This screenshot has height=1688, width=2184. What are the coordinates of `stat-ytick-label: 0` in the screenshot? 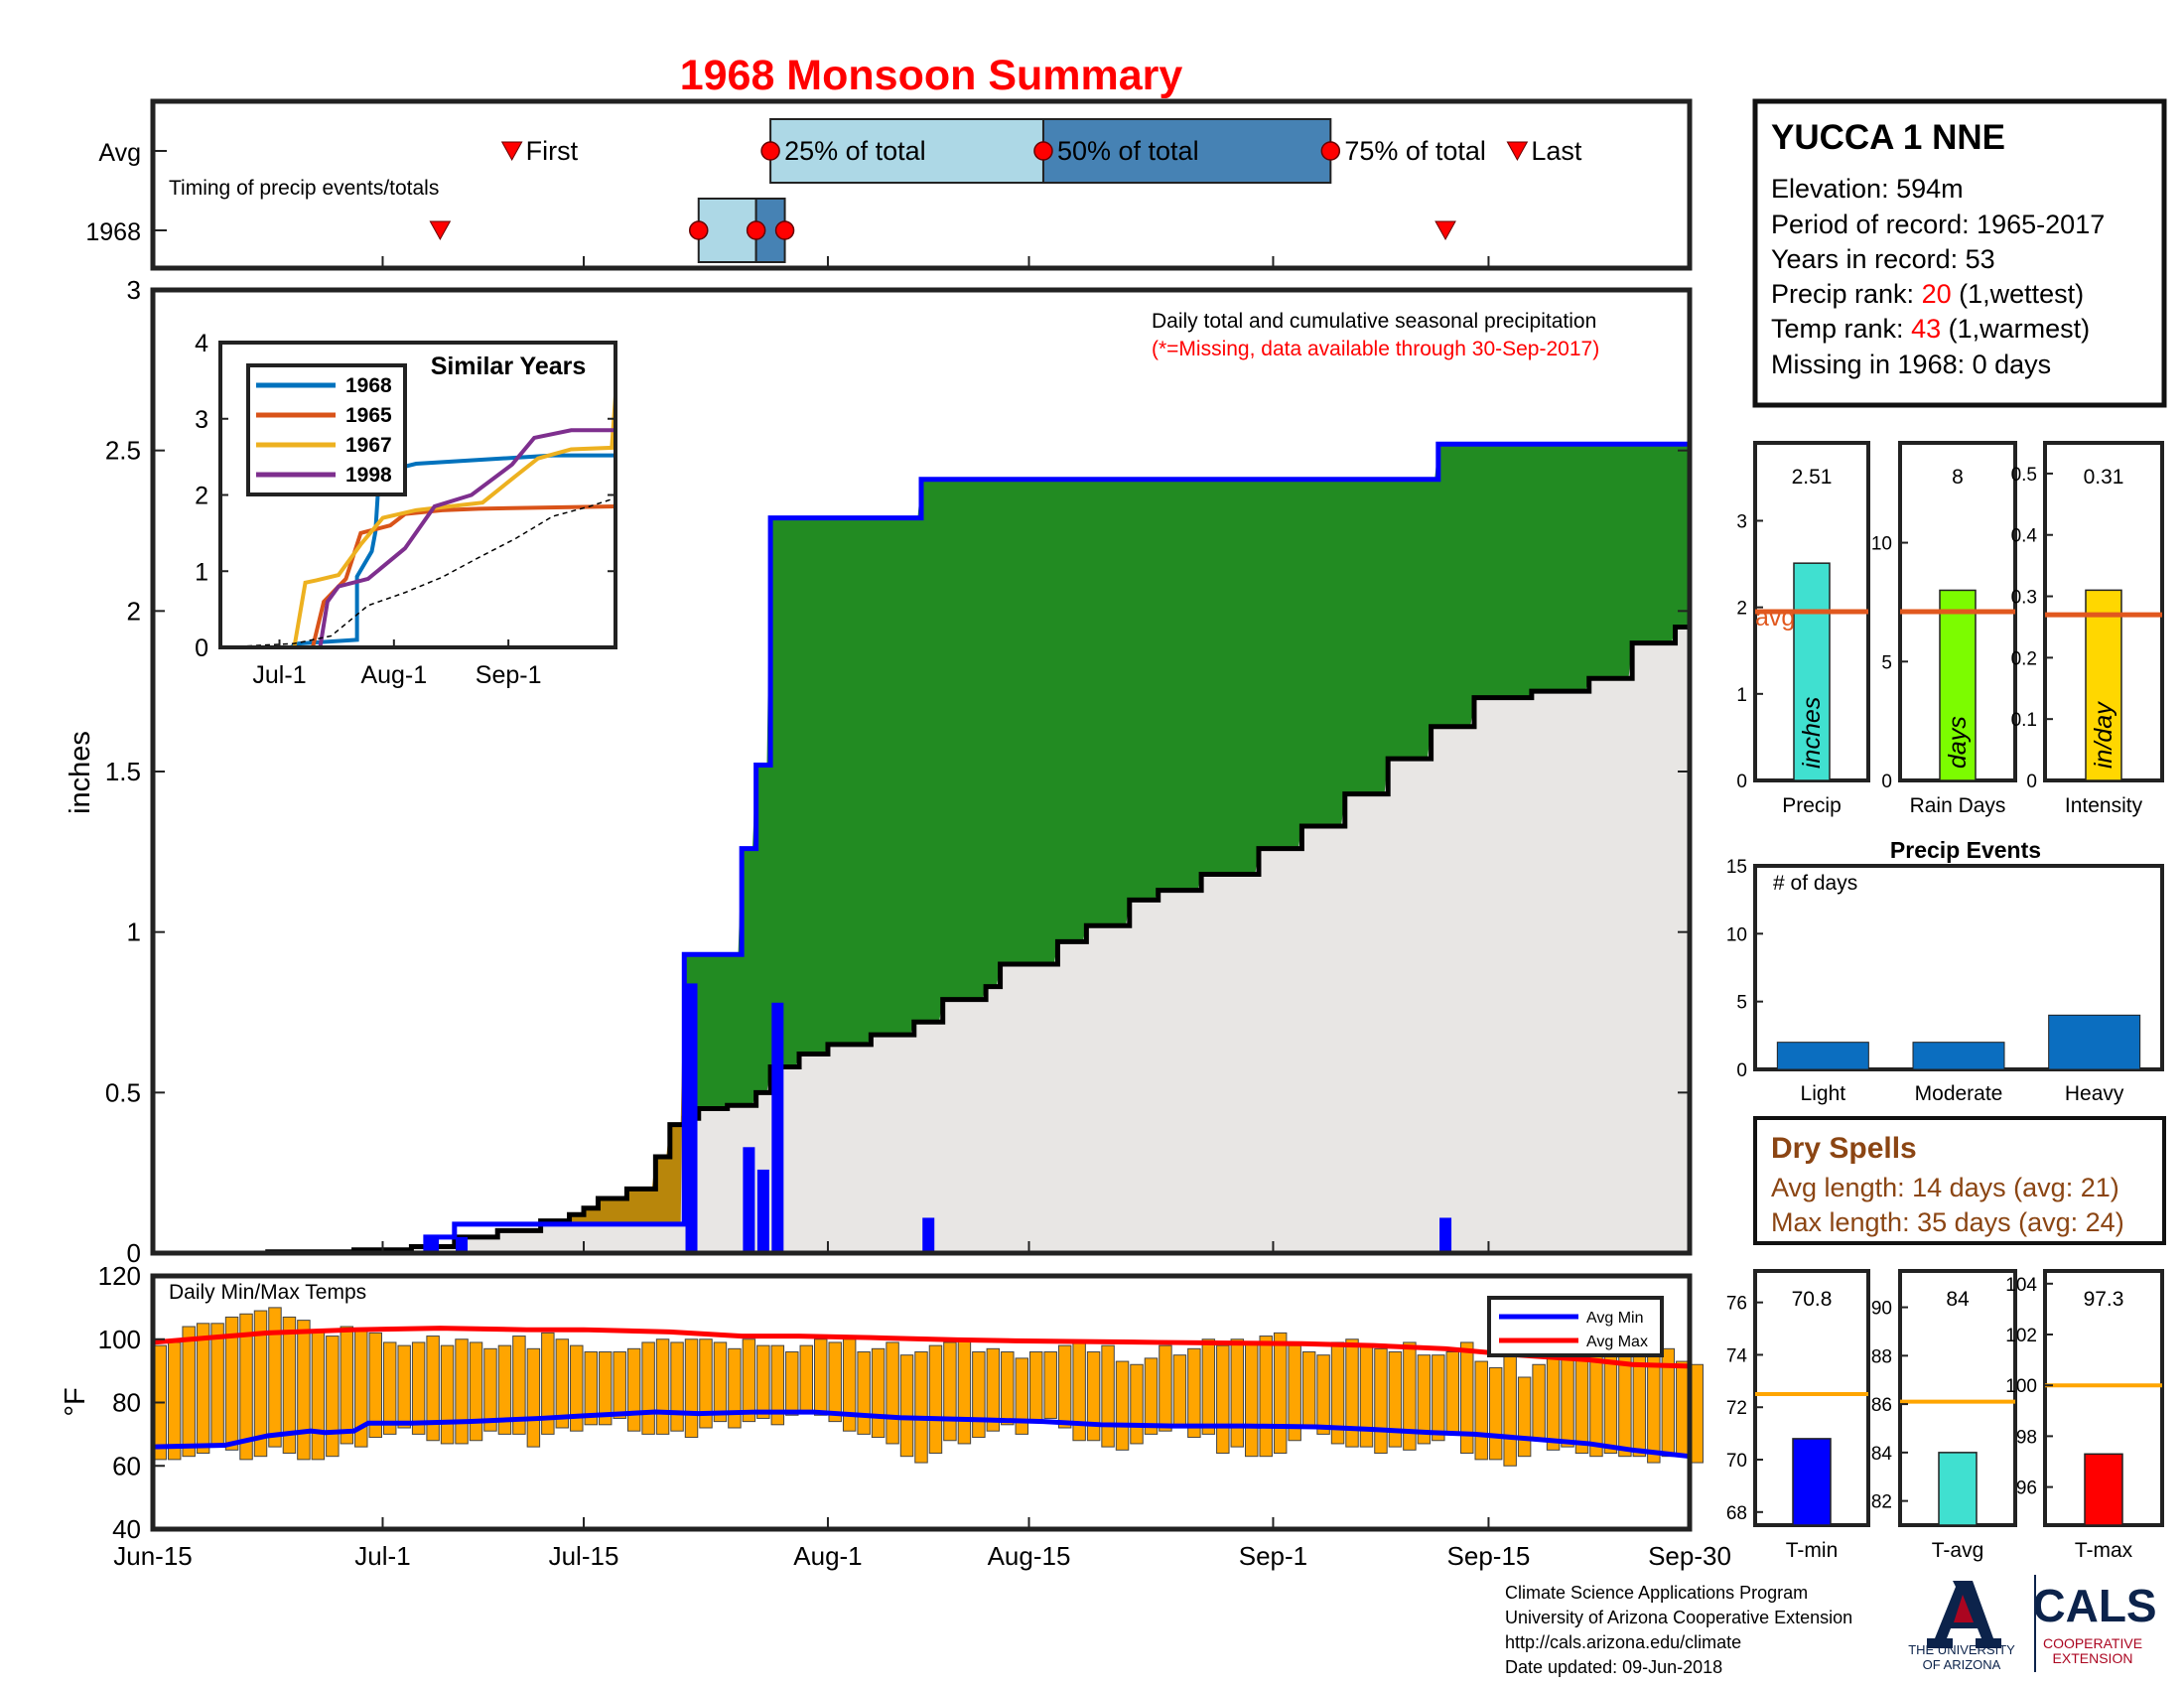 It's located at (1741, 782).